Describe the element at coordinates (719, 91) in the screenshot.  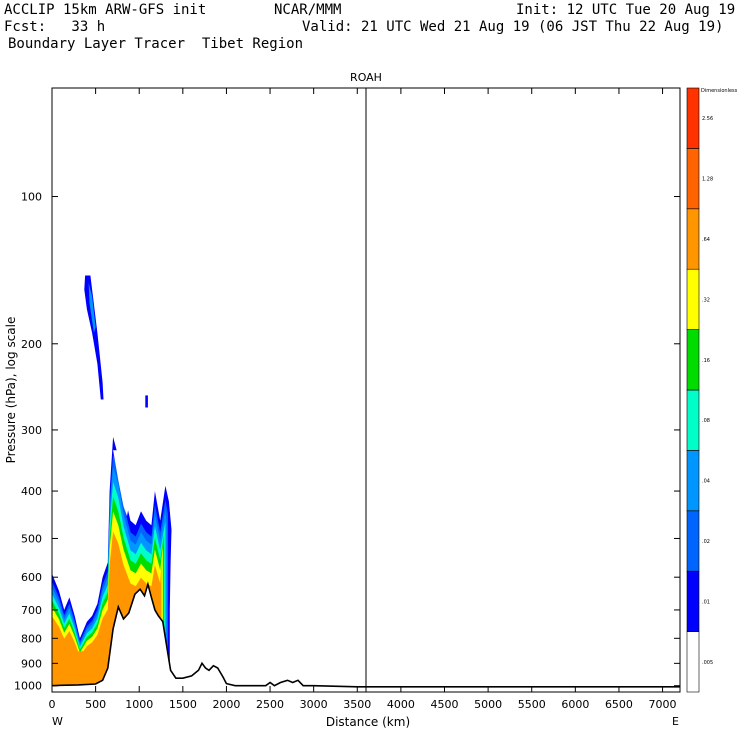
I see `colorbar-unit-label: Dimensionless` at that location.